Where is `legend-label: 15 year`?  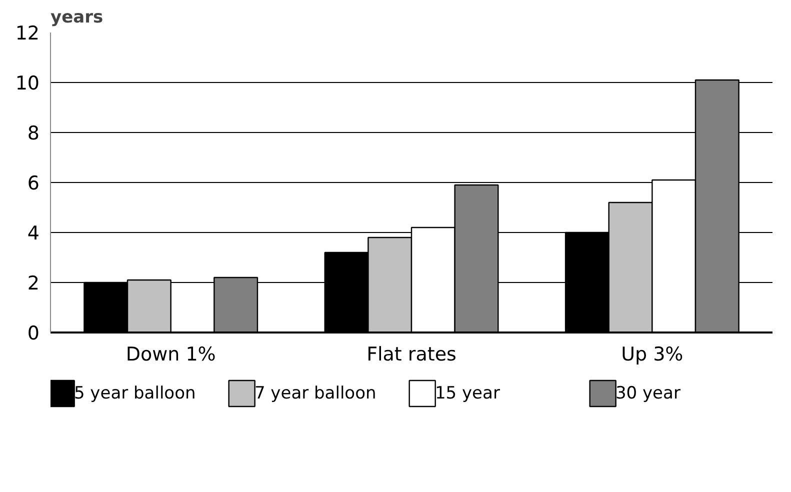
legend-label: 15 year is located at coordinates (467, 394).